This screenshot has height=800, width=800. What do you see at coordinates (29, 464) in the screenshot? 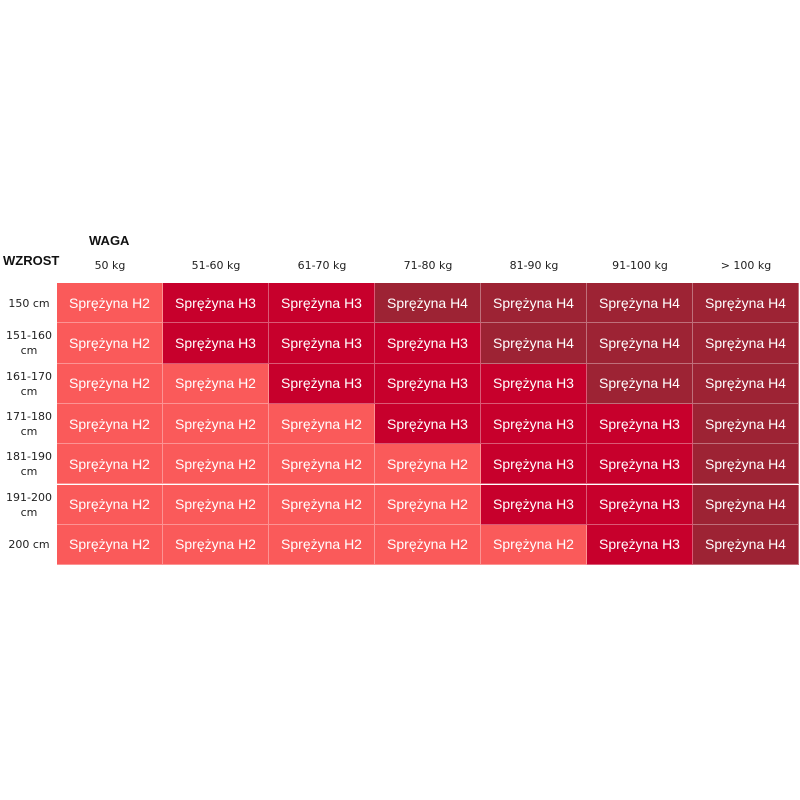
I see `row-label: 181-190 cm` at bounding box center [29, 464].